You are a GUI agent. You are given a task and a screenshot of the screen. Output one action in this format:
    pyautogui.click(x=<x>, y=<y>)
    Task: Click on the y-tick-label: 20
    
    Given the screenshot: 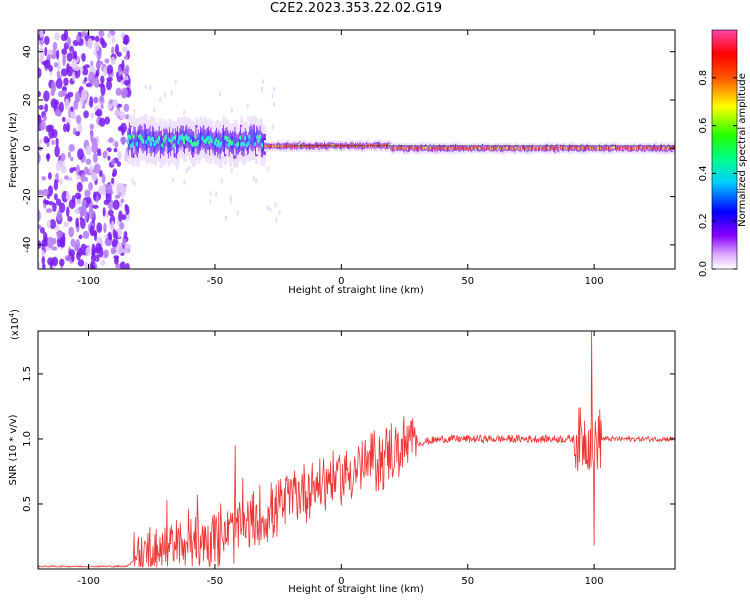 What is the action you would take?
    pyautogui.click(x=27, y=100)
    